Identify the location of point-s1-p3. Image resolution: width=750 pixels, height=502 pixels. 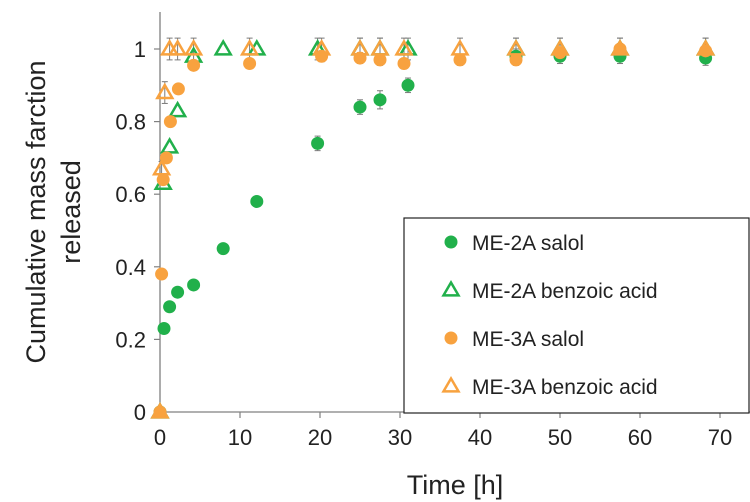
(177, 109).